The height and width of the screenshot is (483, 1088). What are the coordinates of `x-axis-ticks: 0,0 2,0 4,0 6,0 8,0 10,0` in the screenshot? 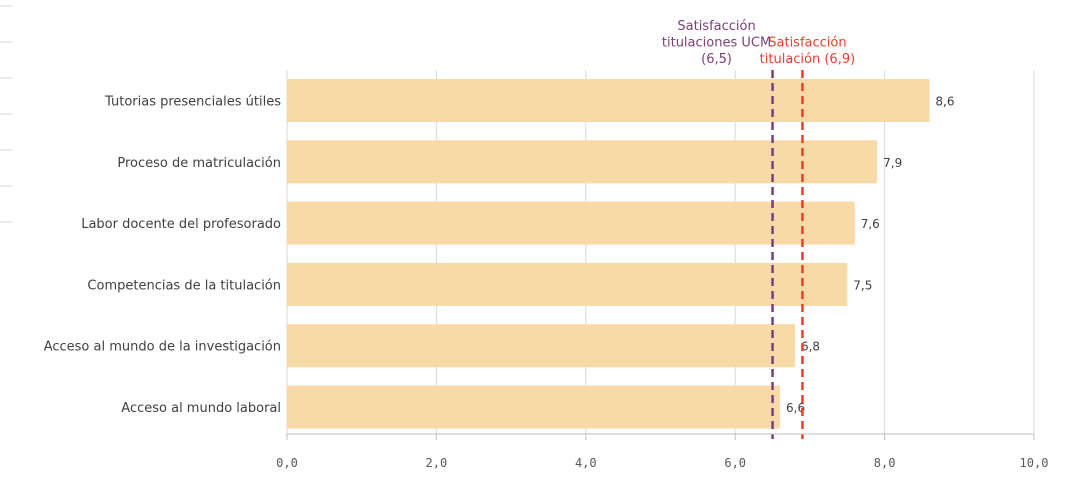 It's located at (662, 451).